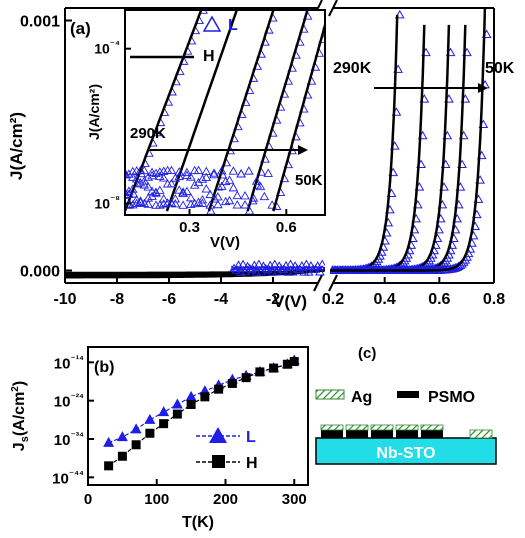 Image resolution: width=525 pixels, height=538 pixels. I want to click on x-tick-label: -6, so click(169, 299).